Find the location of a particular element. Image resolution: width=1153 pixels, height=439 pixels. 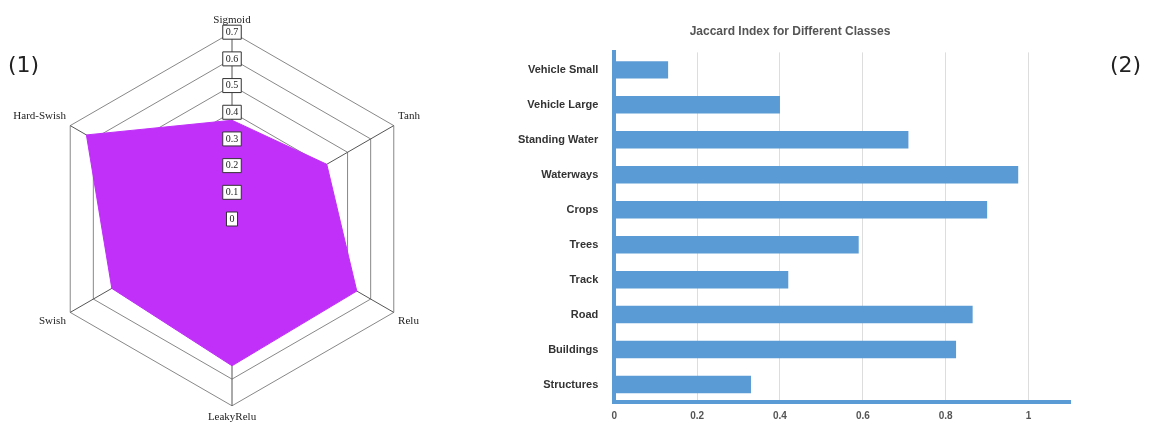

y-tick-label: Vehicle Large is located at coordinates (563, 103).